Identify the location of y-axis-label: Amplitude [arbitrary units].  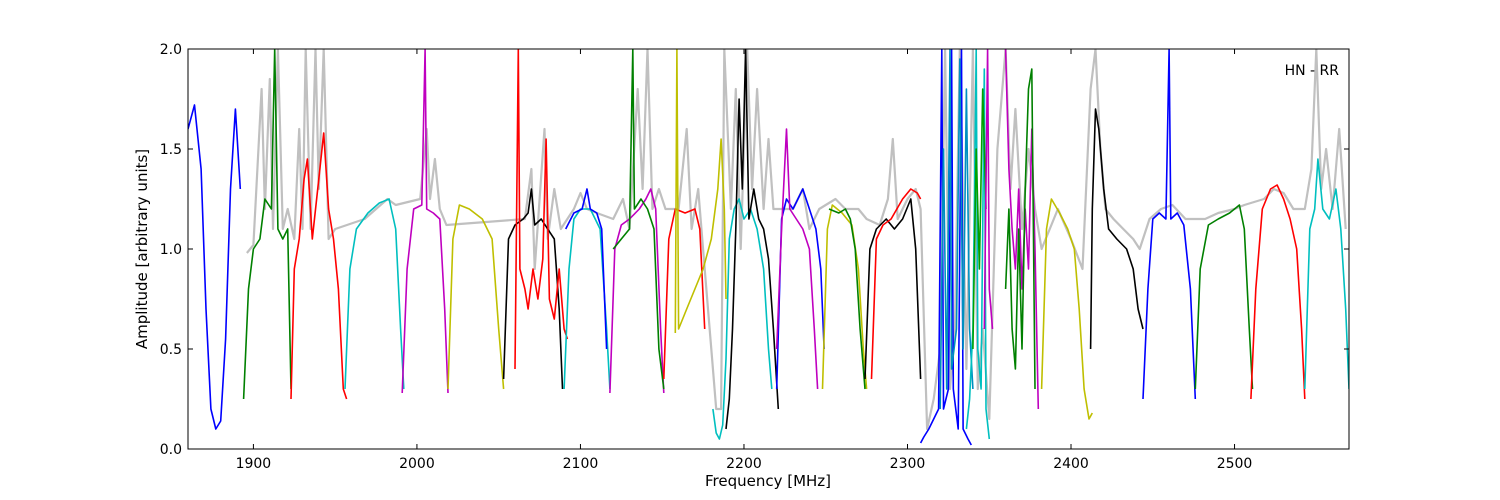
(142, 249).